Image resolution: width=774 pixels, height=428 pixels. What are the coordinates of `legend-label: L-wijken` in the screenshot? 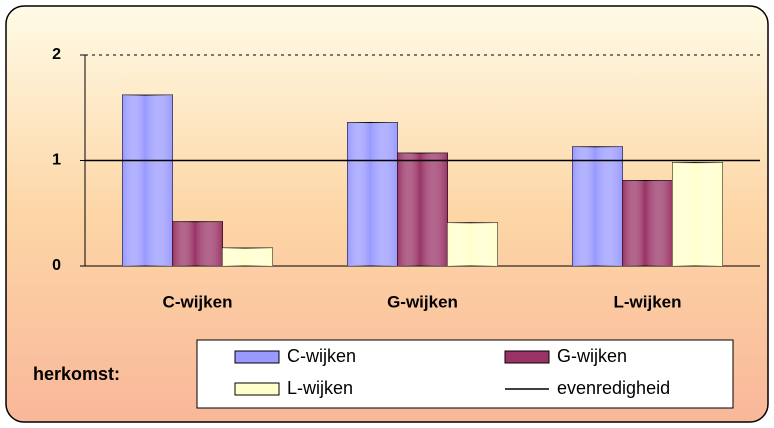 It's located at (320, 388).